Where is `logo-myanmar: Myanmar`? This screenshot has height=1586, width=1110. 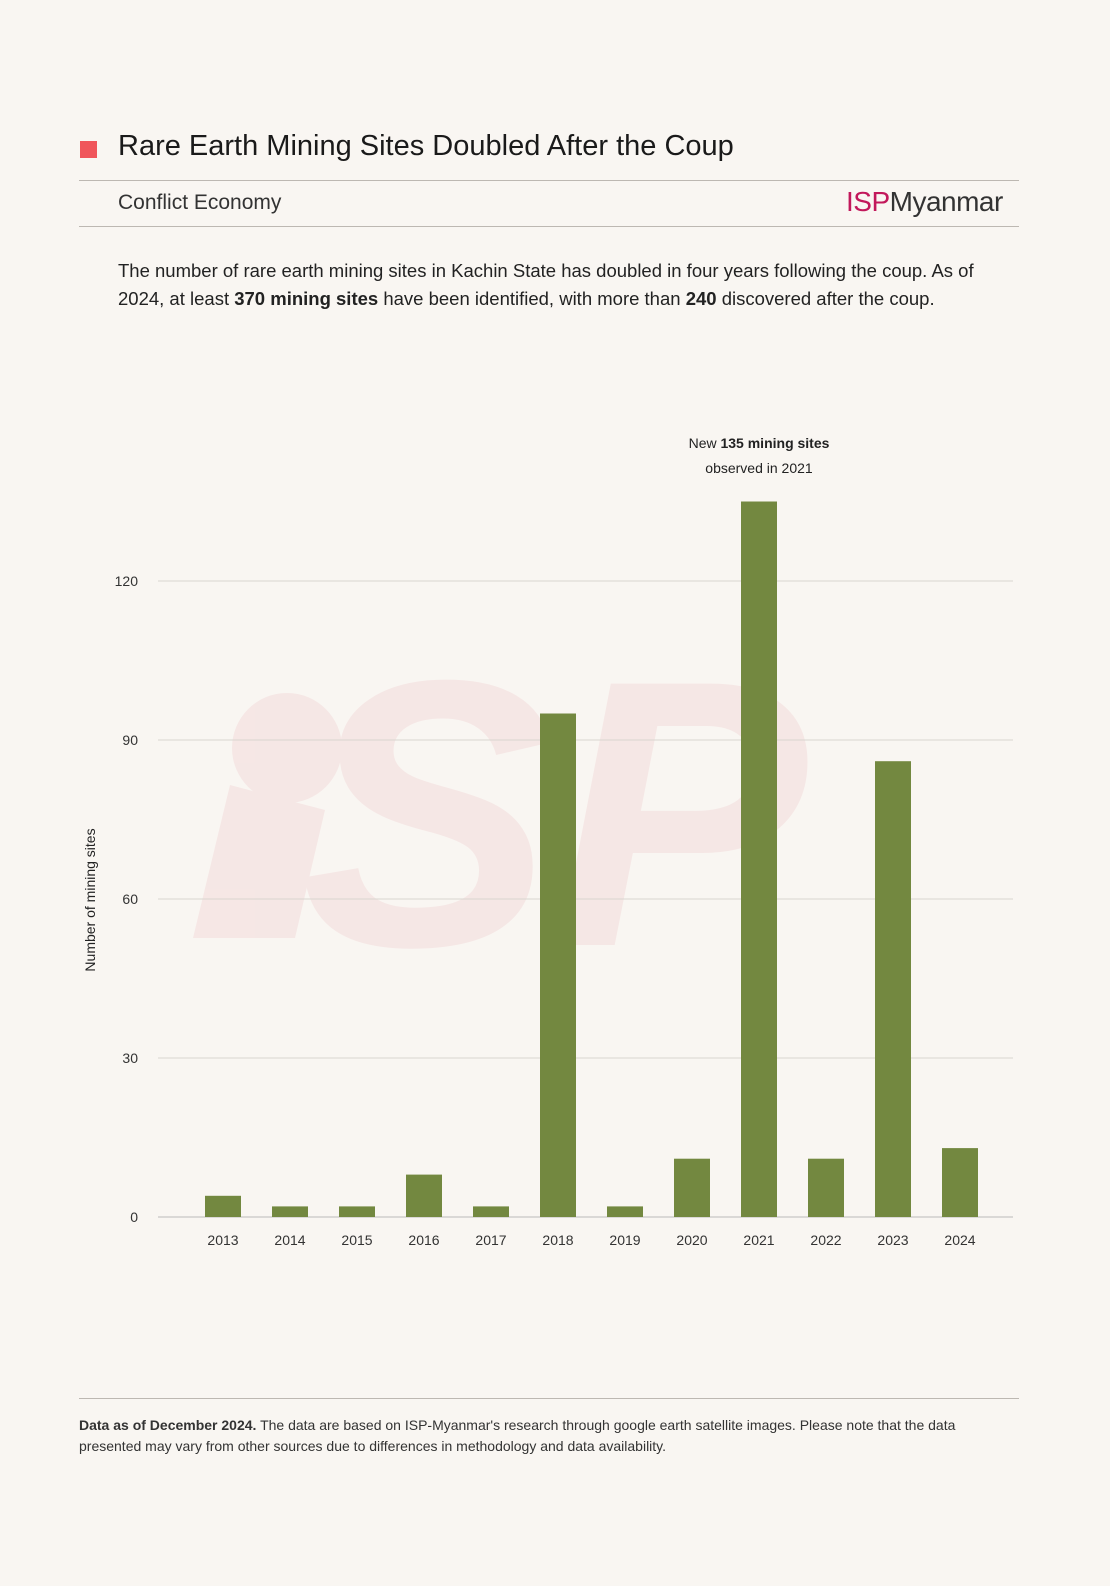 logo-myanmar: Myanmar is located at coordinates (946, 201).